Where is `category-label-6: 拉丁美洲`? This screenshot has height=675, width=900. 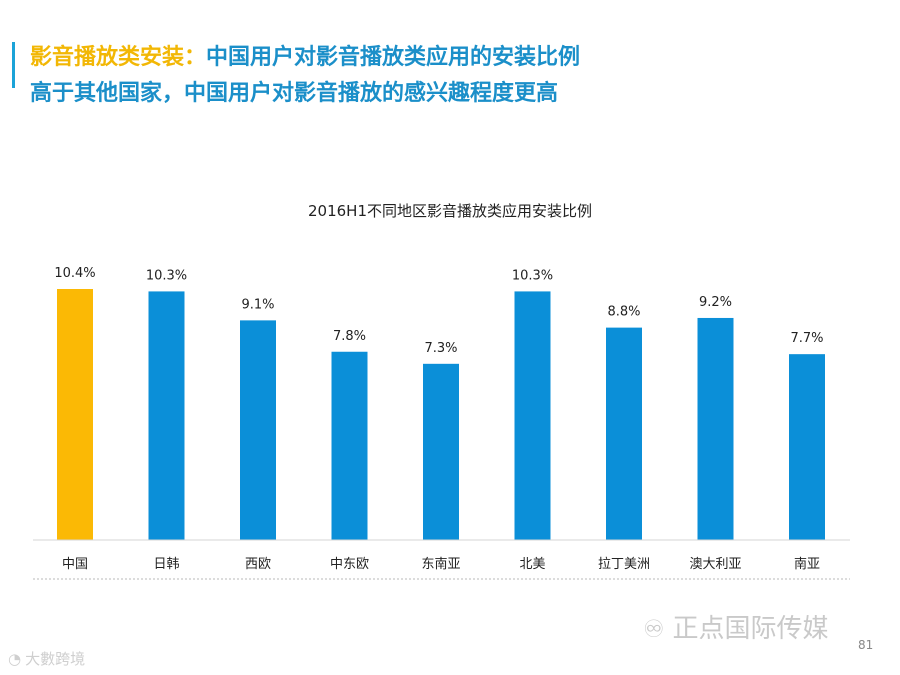
category-label-6: 拉丁美洲 is located at coordinates (624, 564).